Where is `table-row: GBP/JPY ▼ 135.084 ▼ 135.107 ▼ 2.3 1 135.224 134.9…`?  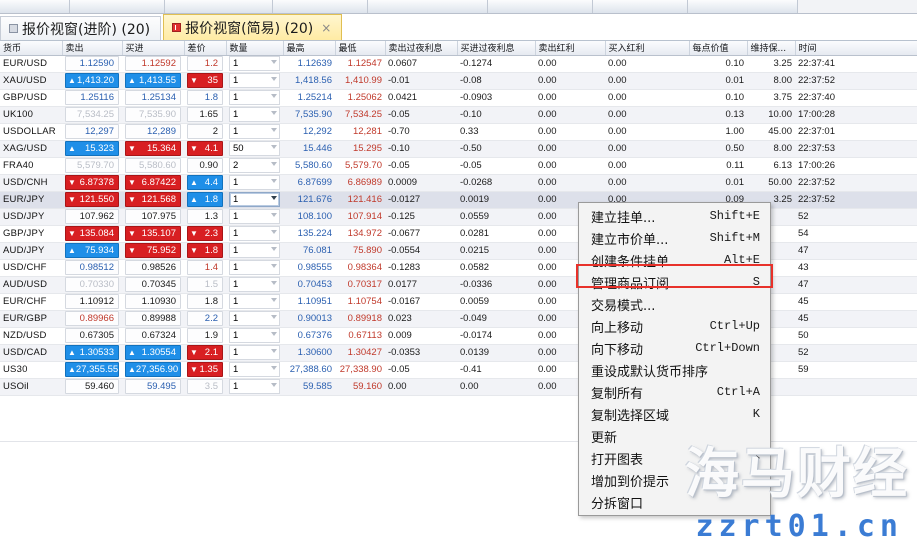
table-row: GBP/JPY ▼ 135.084 ▼ 135.107 ▼ 2.3 1 135.224 134.9… is located at coordinates (458, 234).